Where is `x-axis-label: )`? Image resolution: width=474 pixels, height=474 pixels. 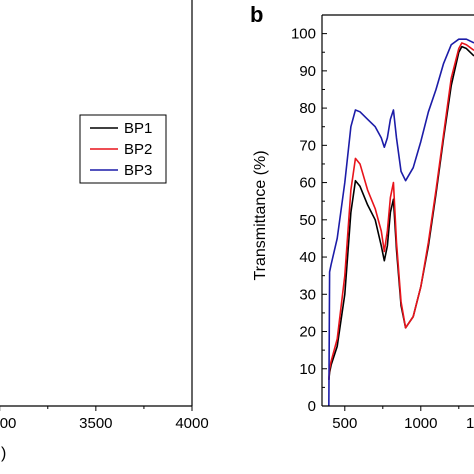
x-axis-label: ) is located at coordinates (3, 453).